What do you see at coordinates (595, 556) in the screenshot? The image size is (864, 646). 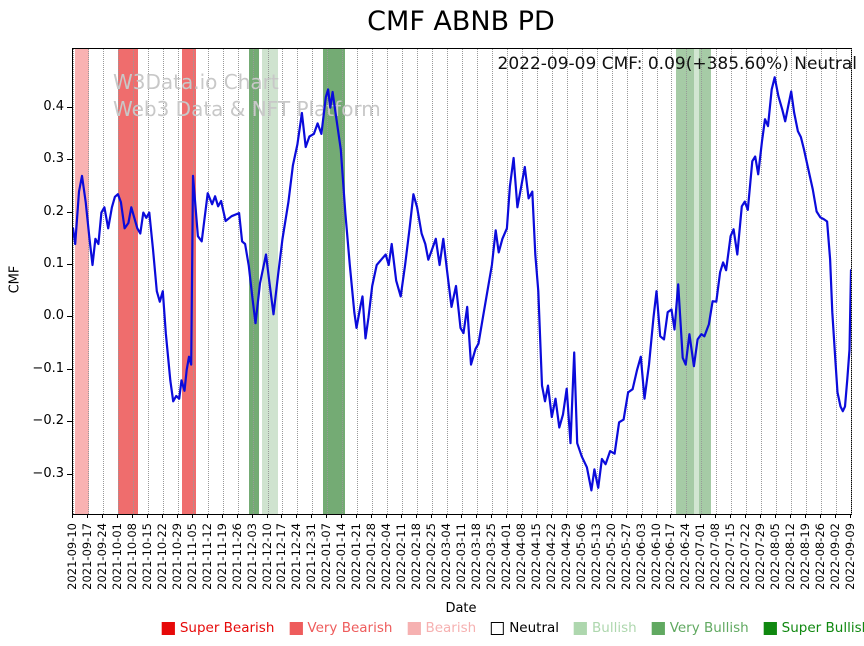 I see `x-tick-label: 2022-05-13` at bounding box center [595, 556].